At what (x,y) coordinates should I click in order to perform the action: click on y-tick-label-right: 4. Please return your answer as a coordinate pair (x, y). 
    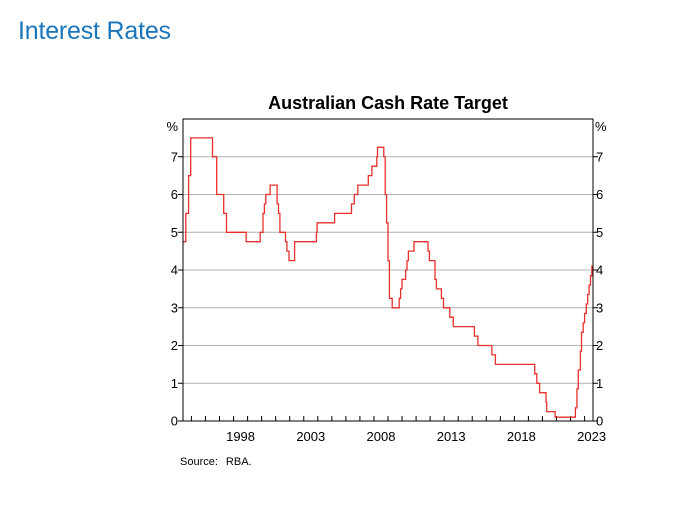
    Looking at the image, I should click on (599, 270).